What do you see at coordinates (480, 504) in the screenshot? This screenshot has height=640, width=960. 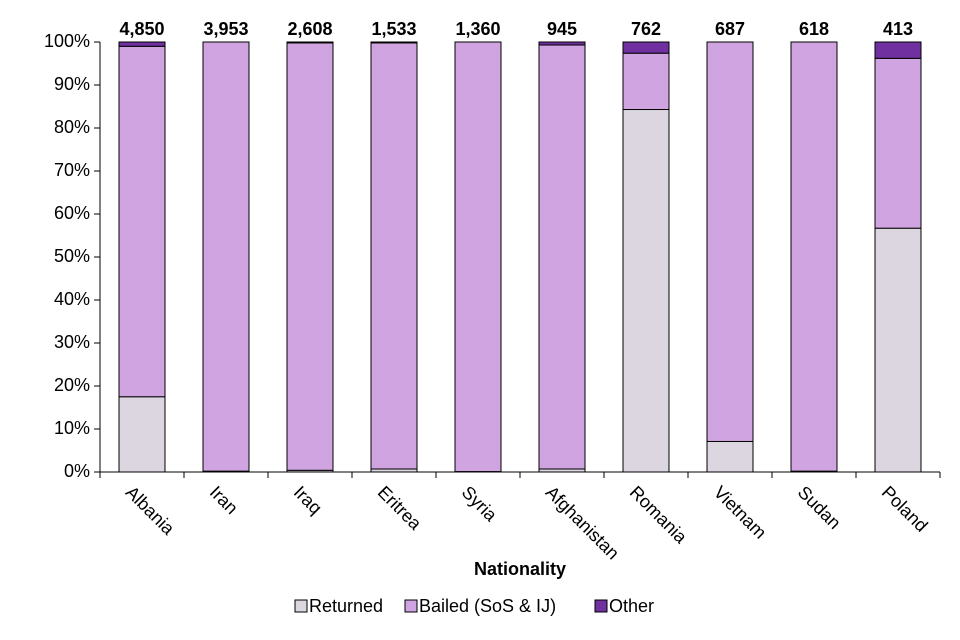 I see `x-tick-label: Syria` at bounding box center [480, 504].